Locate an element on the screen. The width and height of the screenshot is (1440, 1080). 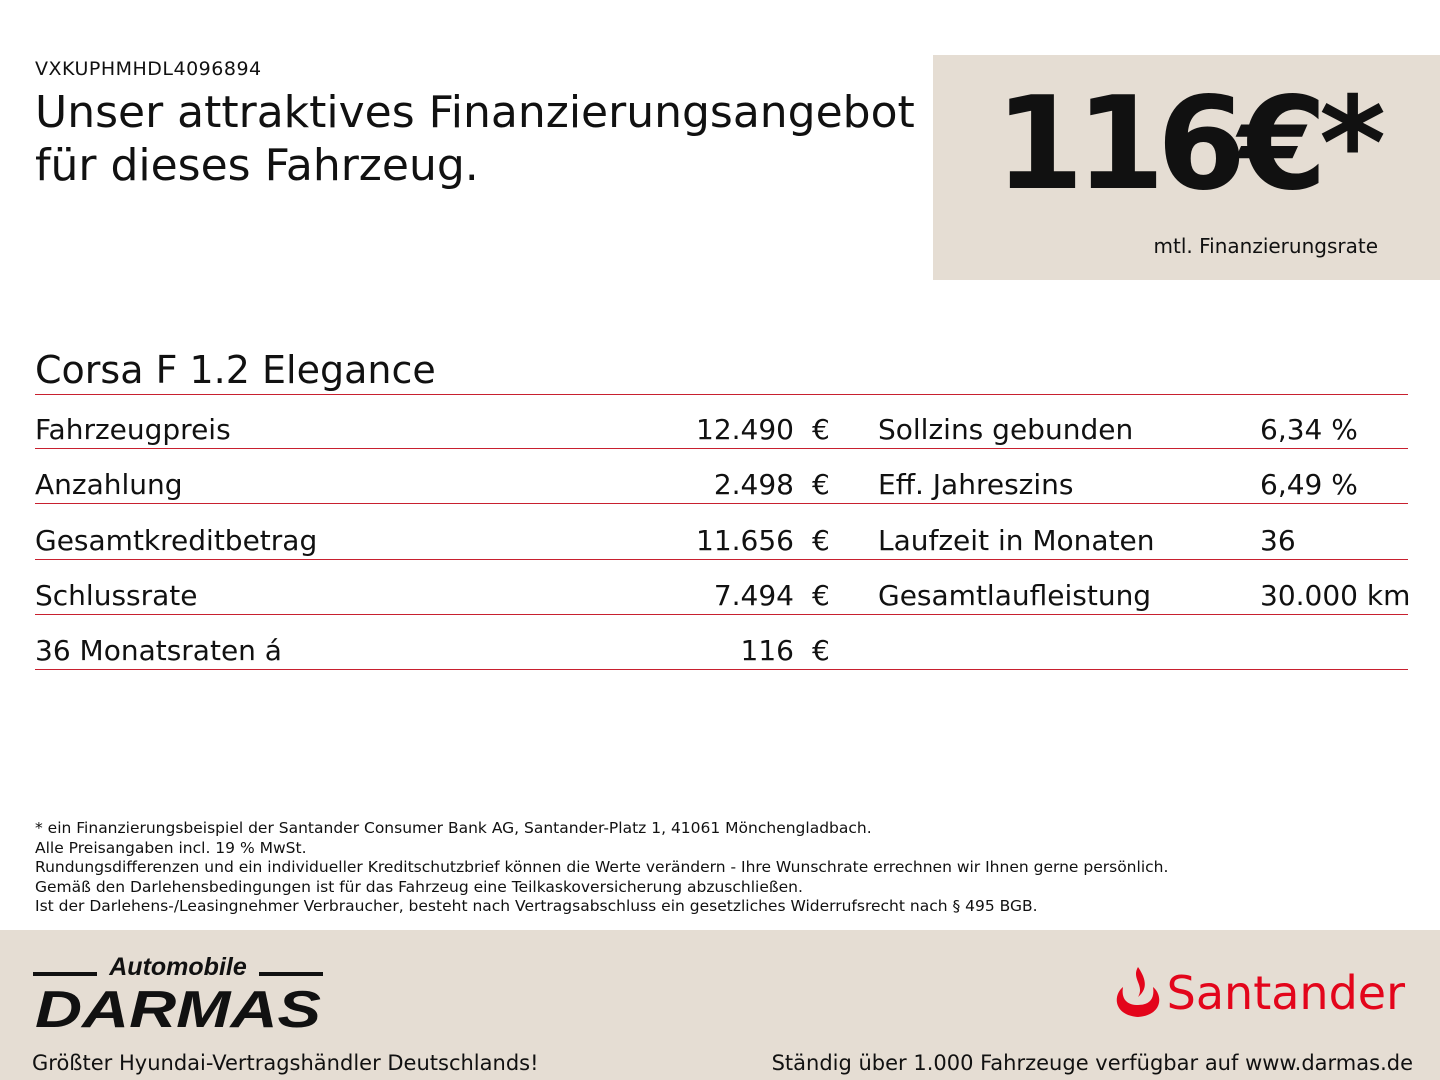
row-label: Sollzins gebunden is located at coordinates (1006, 429).